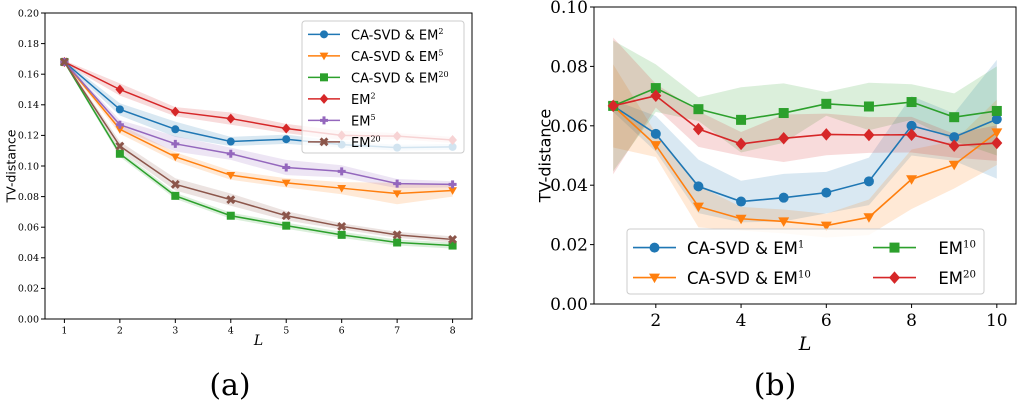 The width and height of the screenshot is (1018, 402). I want to click on y-tick-label: 0.06, so click(28, 228).